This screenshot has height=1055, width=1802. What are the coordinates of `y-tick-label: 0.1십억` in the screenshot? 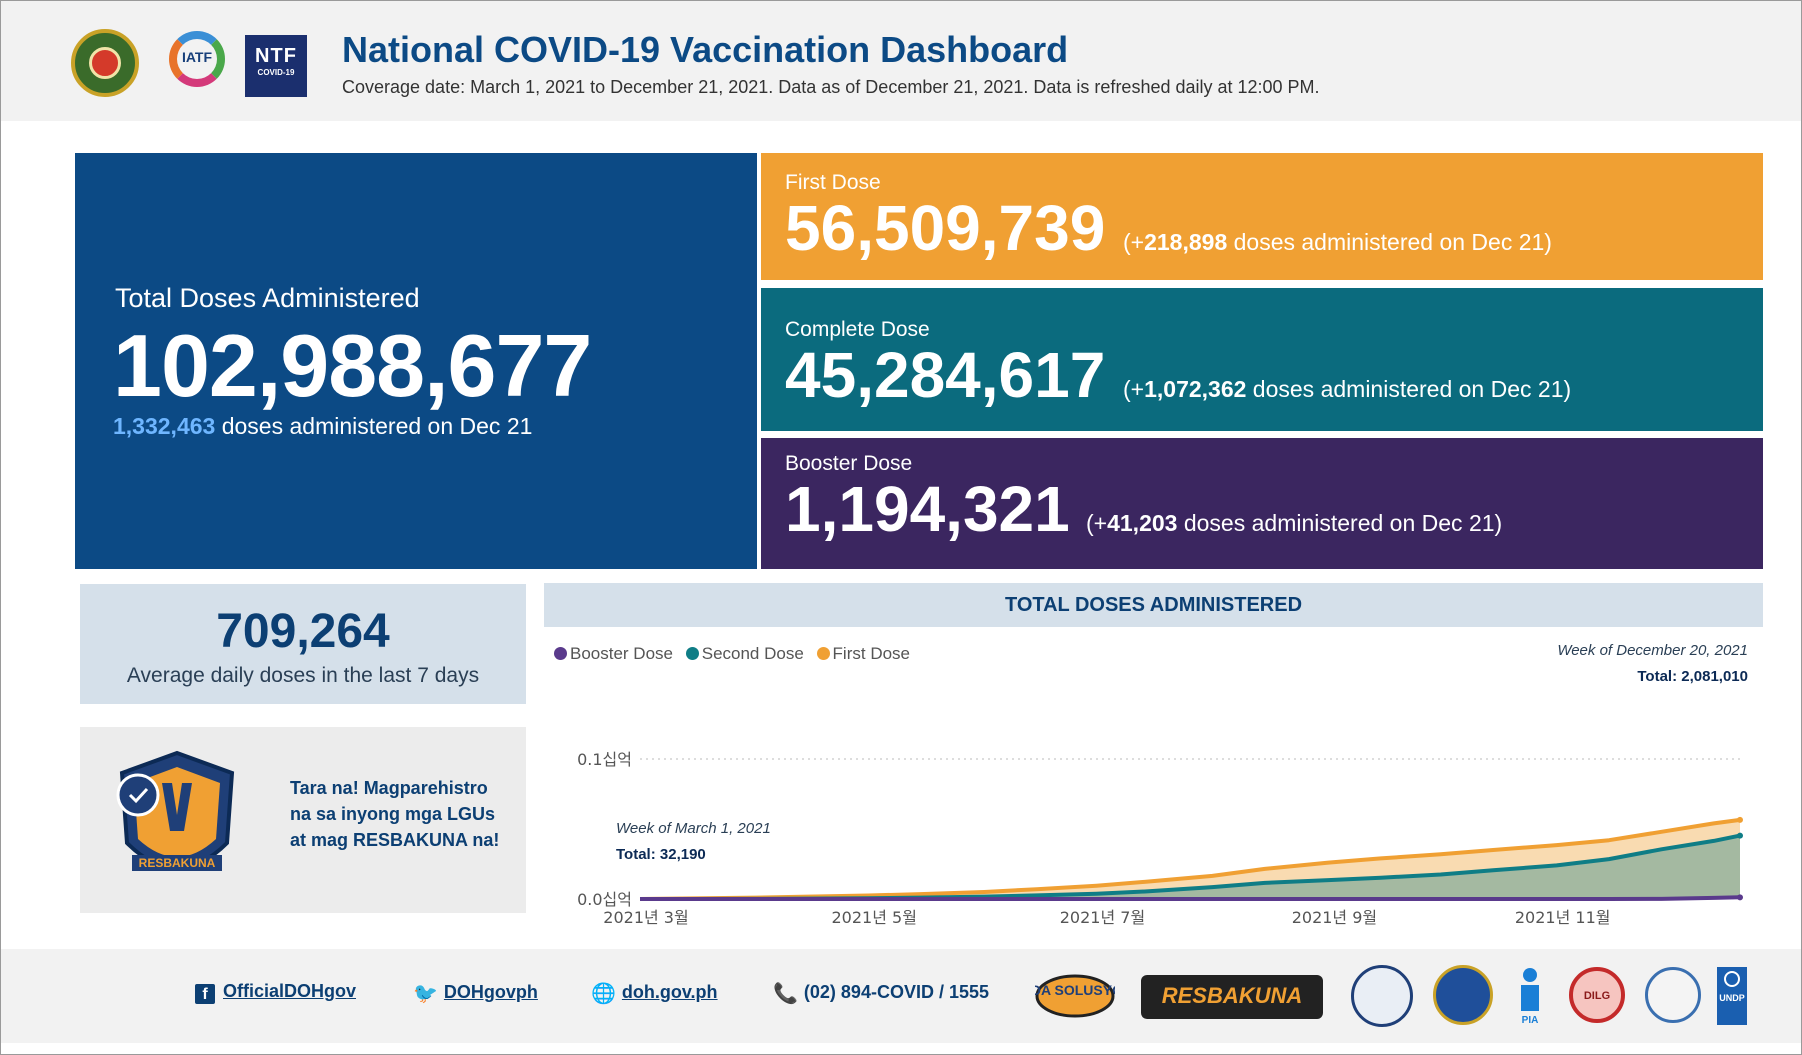 It's located at (604, 759).